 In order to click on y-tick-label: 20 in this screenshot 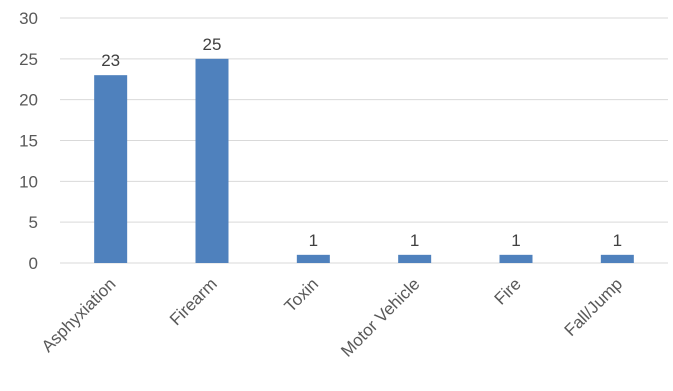, I will do `click(28, 100)`.